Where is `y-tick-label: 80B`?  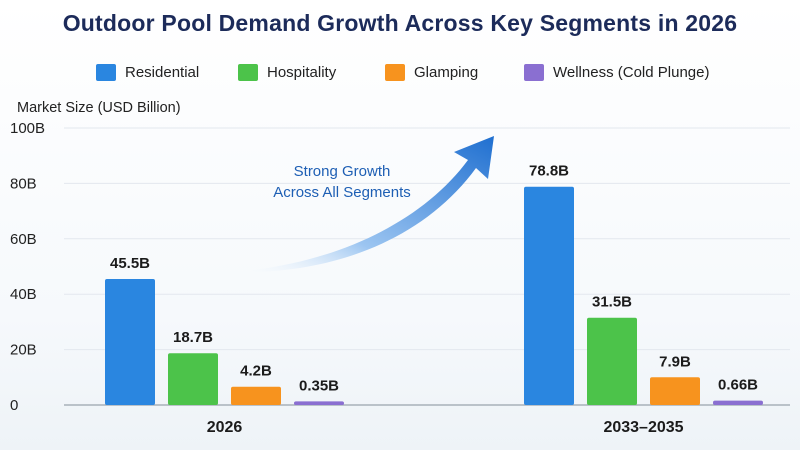 y-tick-label: 80B is located at coordinates (23, 183).